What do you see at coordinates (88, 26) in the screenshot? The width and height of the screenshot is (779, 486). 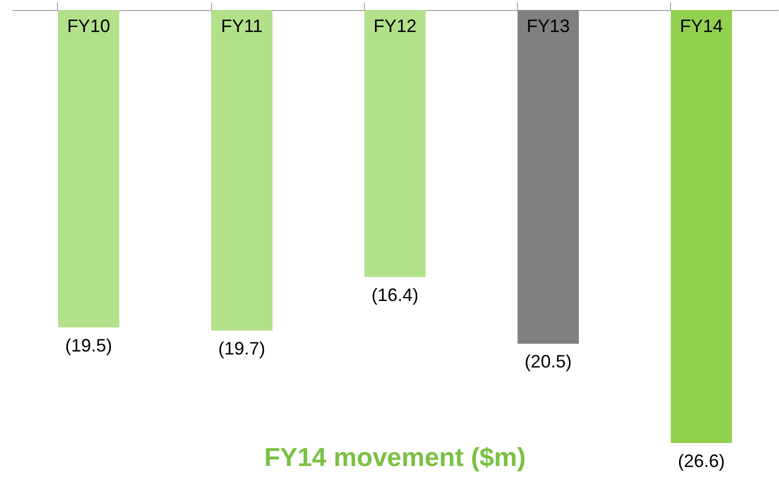 I see `x-tick-label: FY10` at bounding box center [88, 26].